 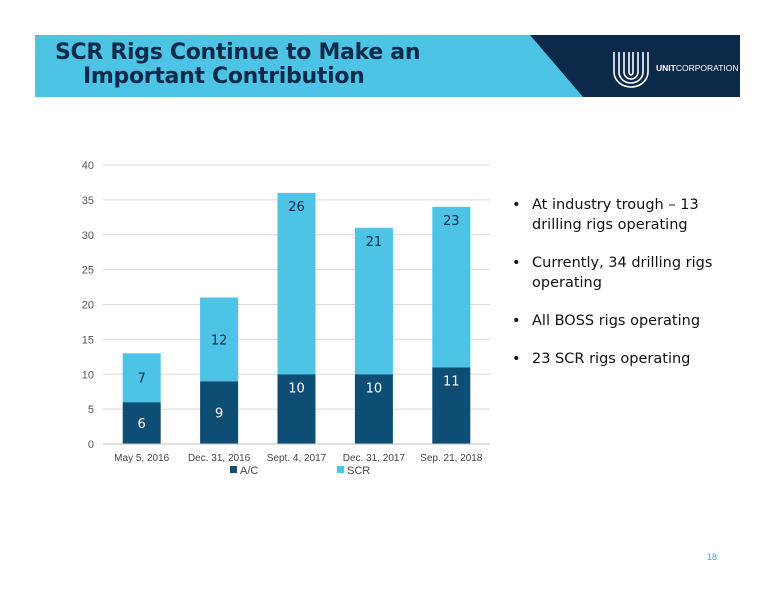 What do you see at coordinates (374, 458) in the screenshot?
I see `x-tick-label: Dec. 31, 2017` at bounding box center [374, 458].